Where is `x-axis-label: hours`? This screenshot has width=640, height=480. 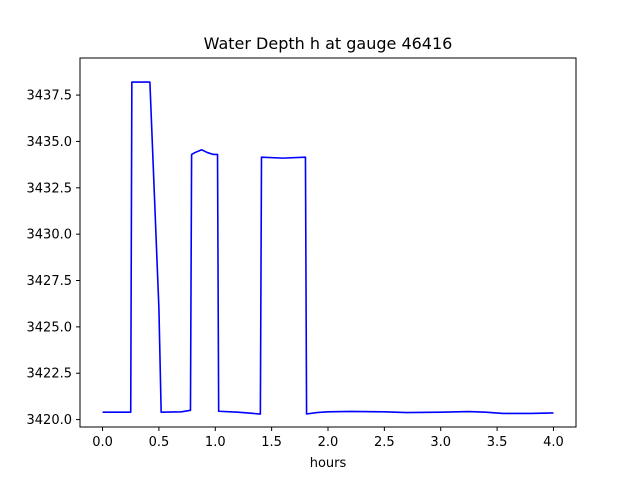 x-axis-label: hours is located at coordinates (328, 463).